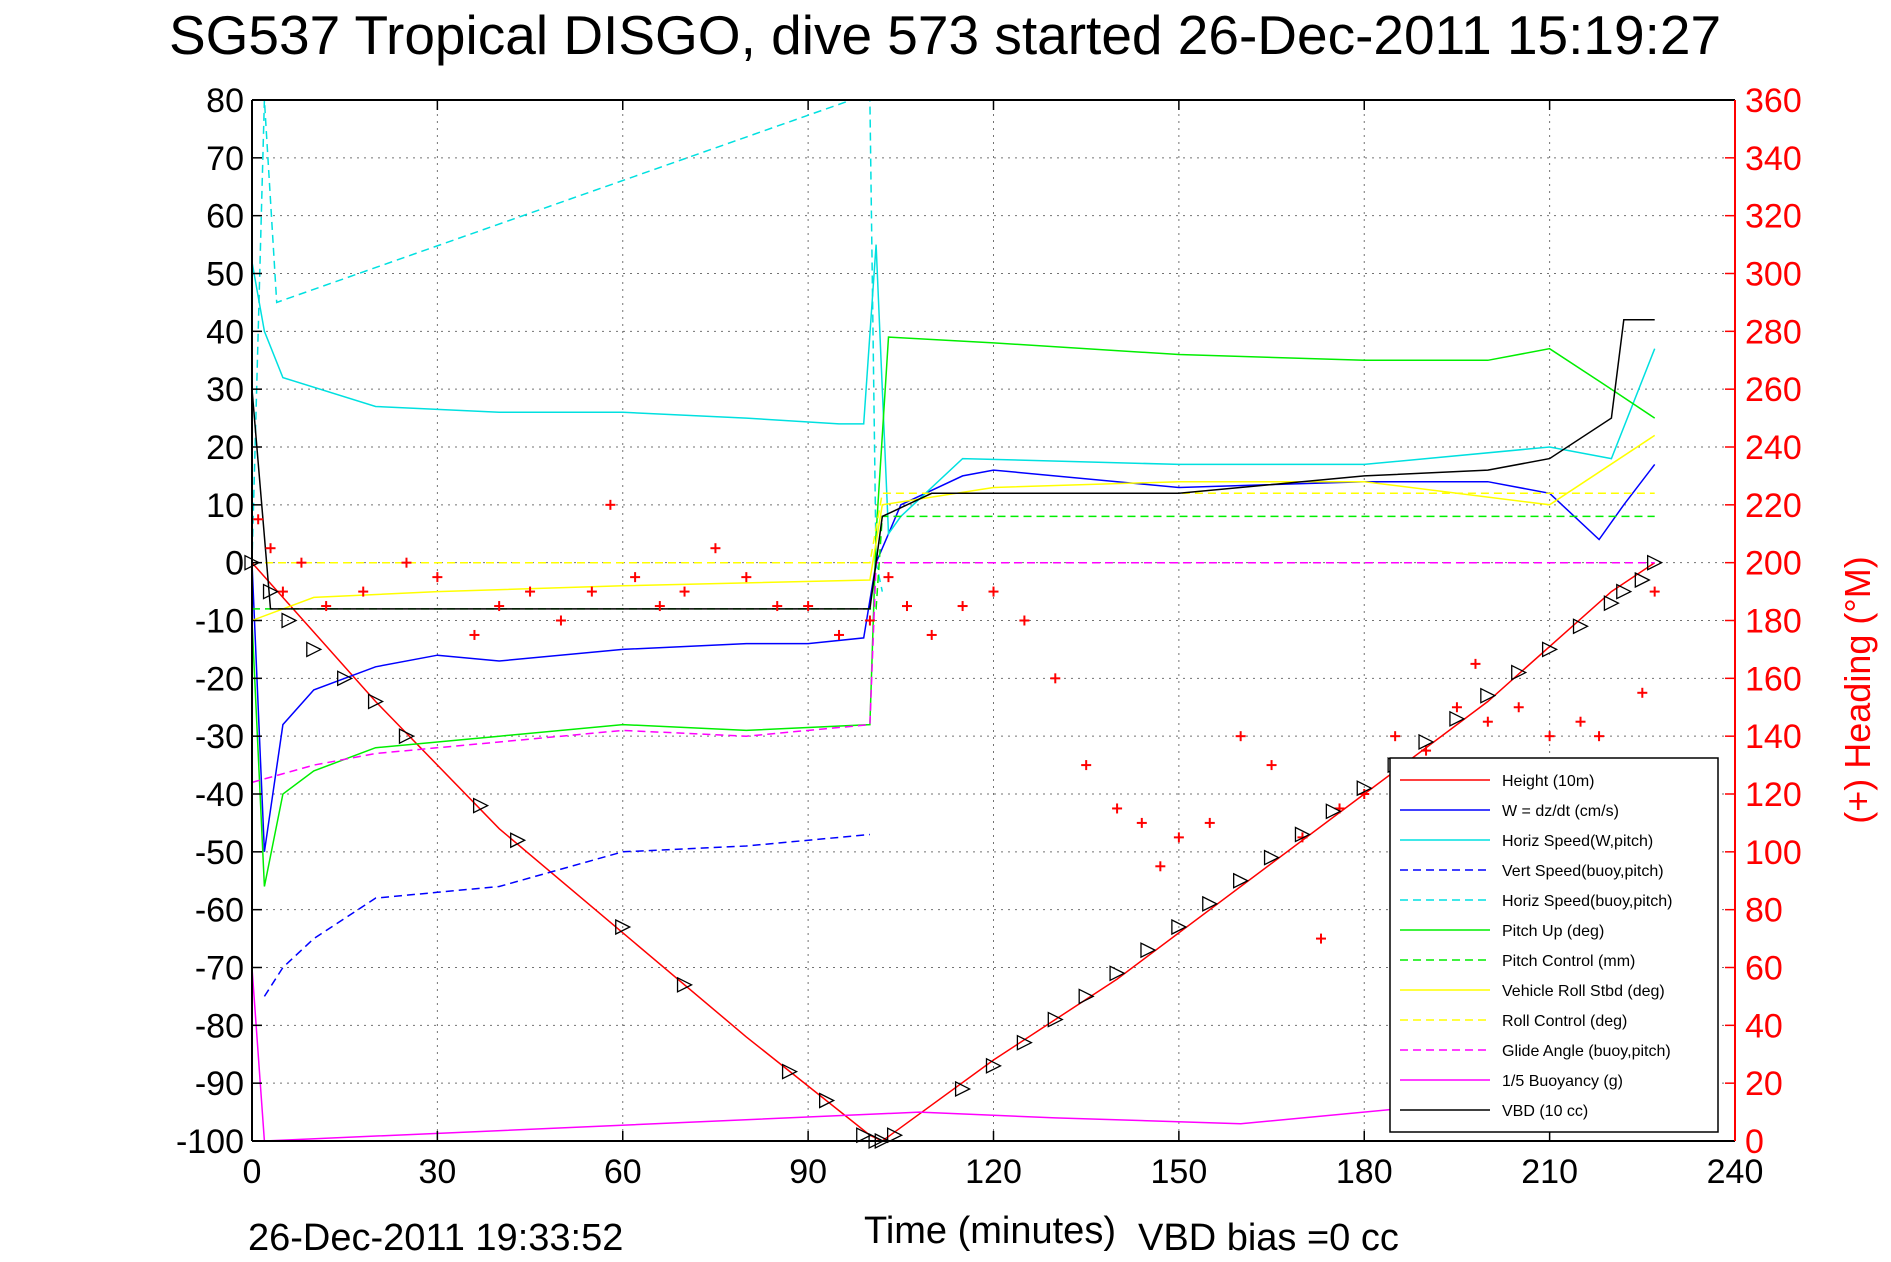 Image resolution: width=1891 pixels, height=1262 pixels. I want to click on y-tick-label: 80, so click(225, 101).